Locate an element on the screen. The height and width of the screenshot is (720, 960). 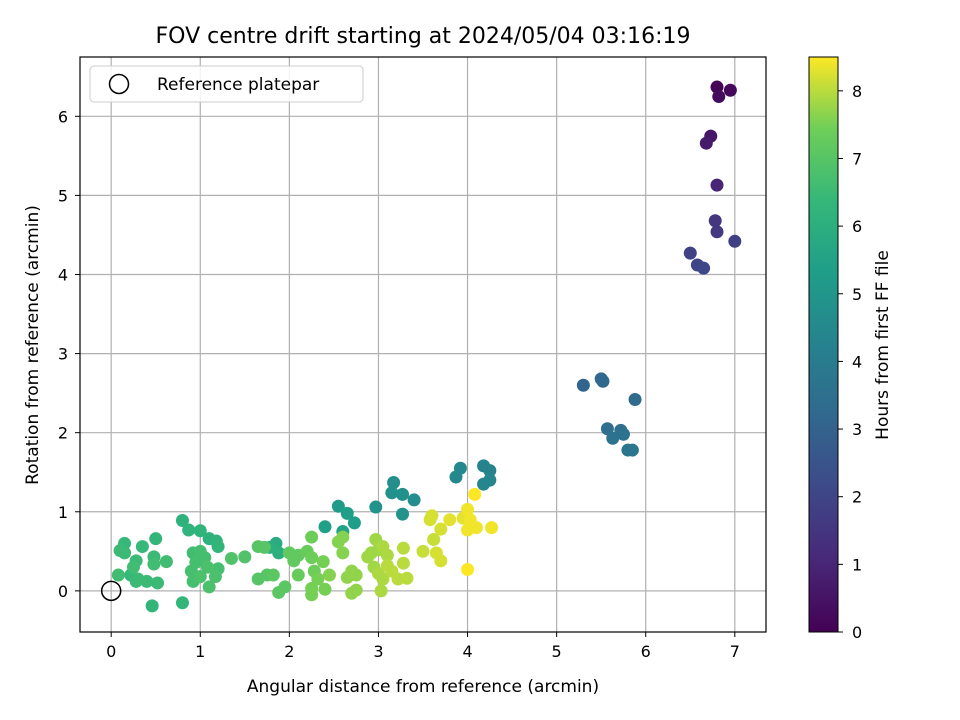
y-axis-label: Rotation from reference (arcmin) is located at coordinates (33, 345).